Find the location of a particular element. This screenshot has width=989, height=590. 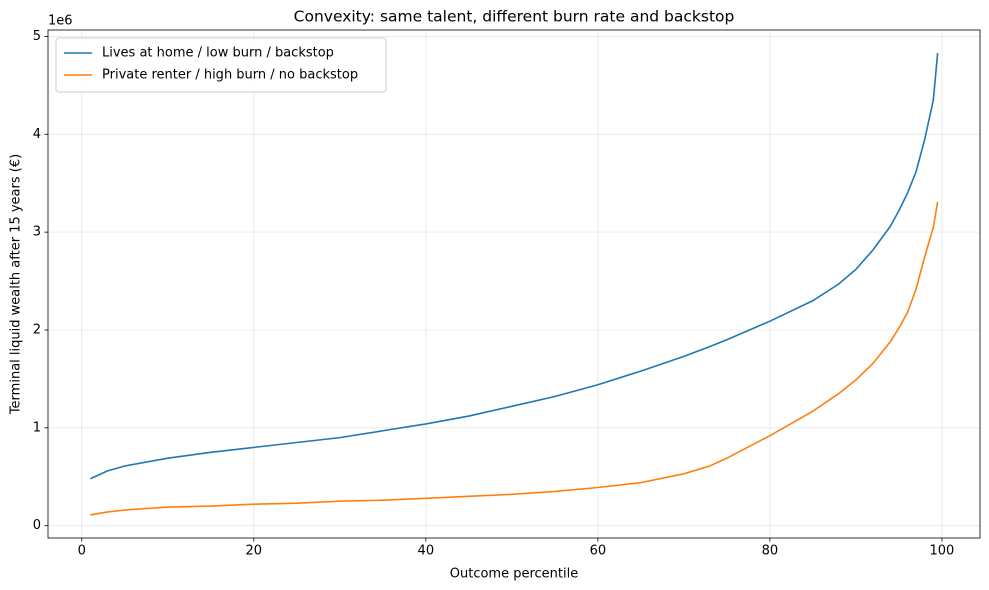

legend-label: Private renter / high burn / no backstop is located at coordinates (230, 75).